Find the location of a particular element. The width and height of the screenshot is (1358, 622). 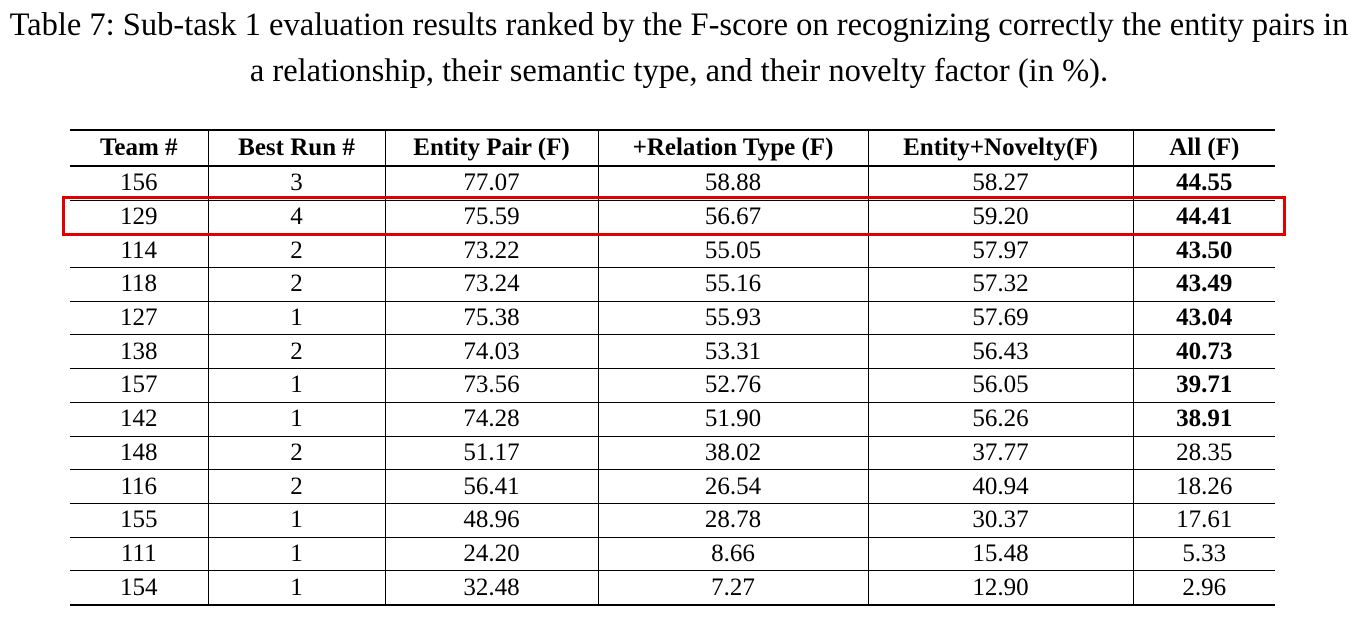

table-cell: 57.32 is located at coordinates (1000, 284).